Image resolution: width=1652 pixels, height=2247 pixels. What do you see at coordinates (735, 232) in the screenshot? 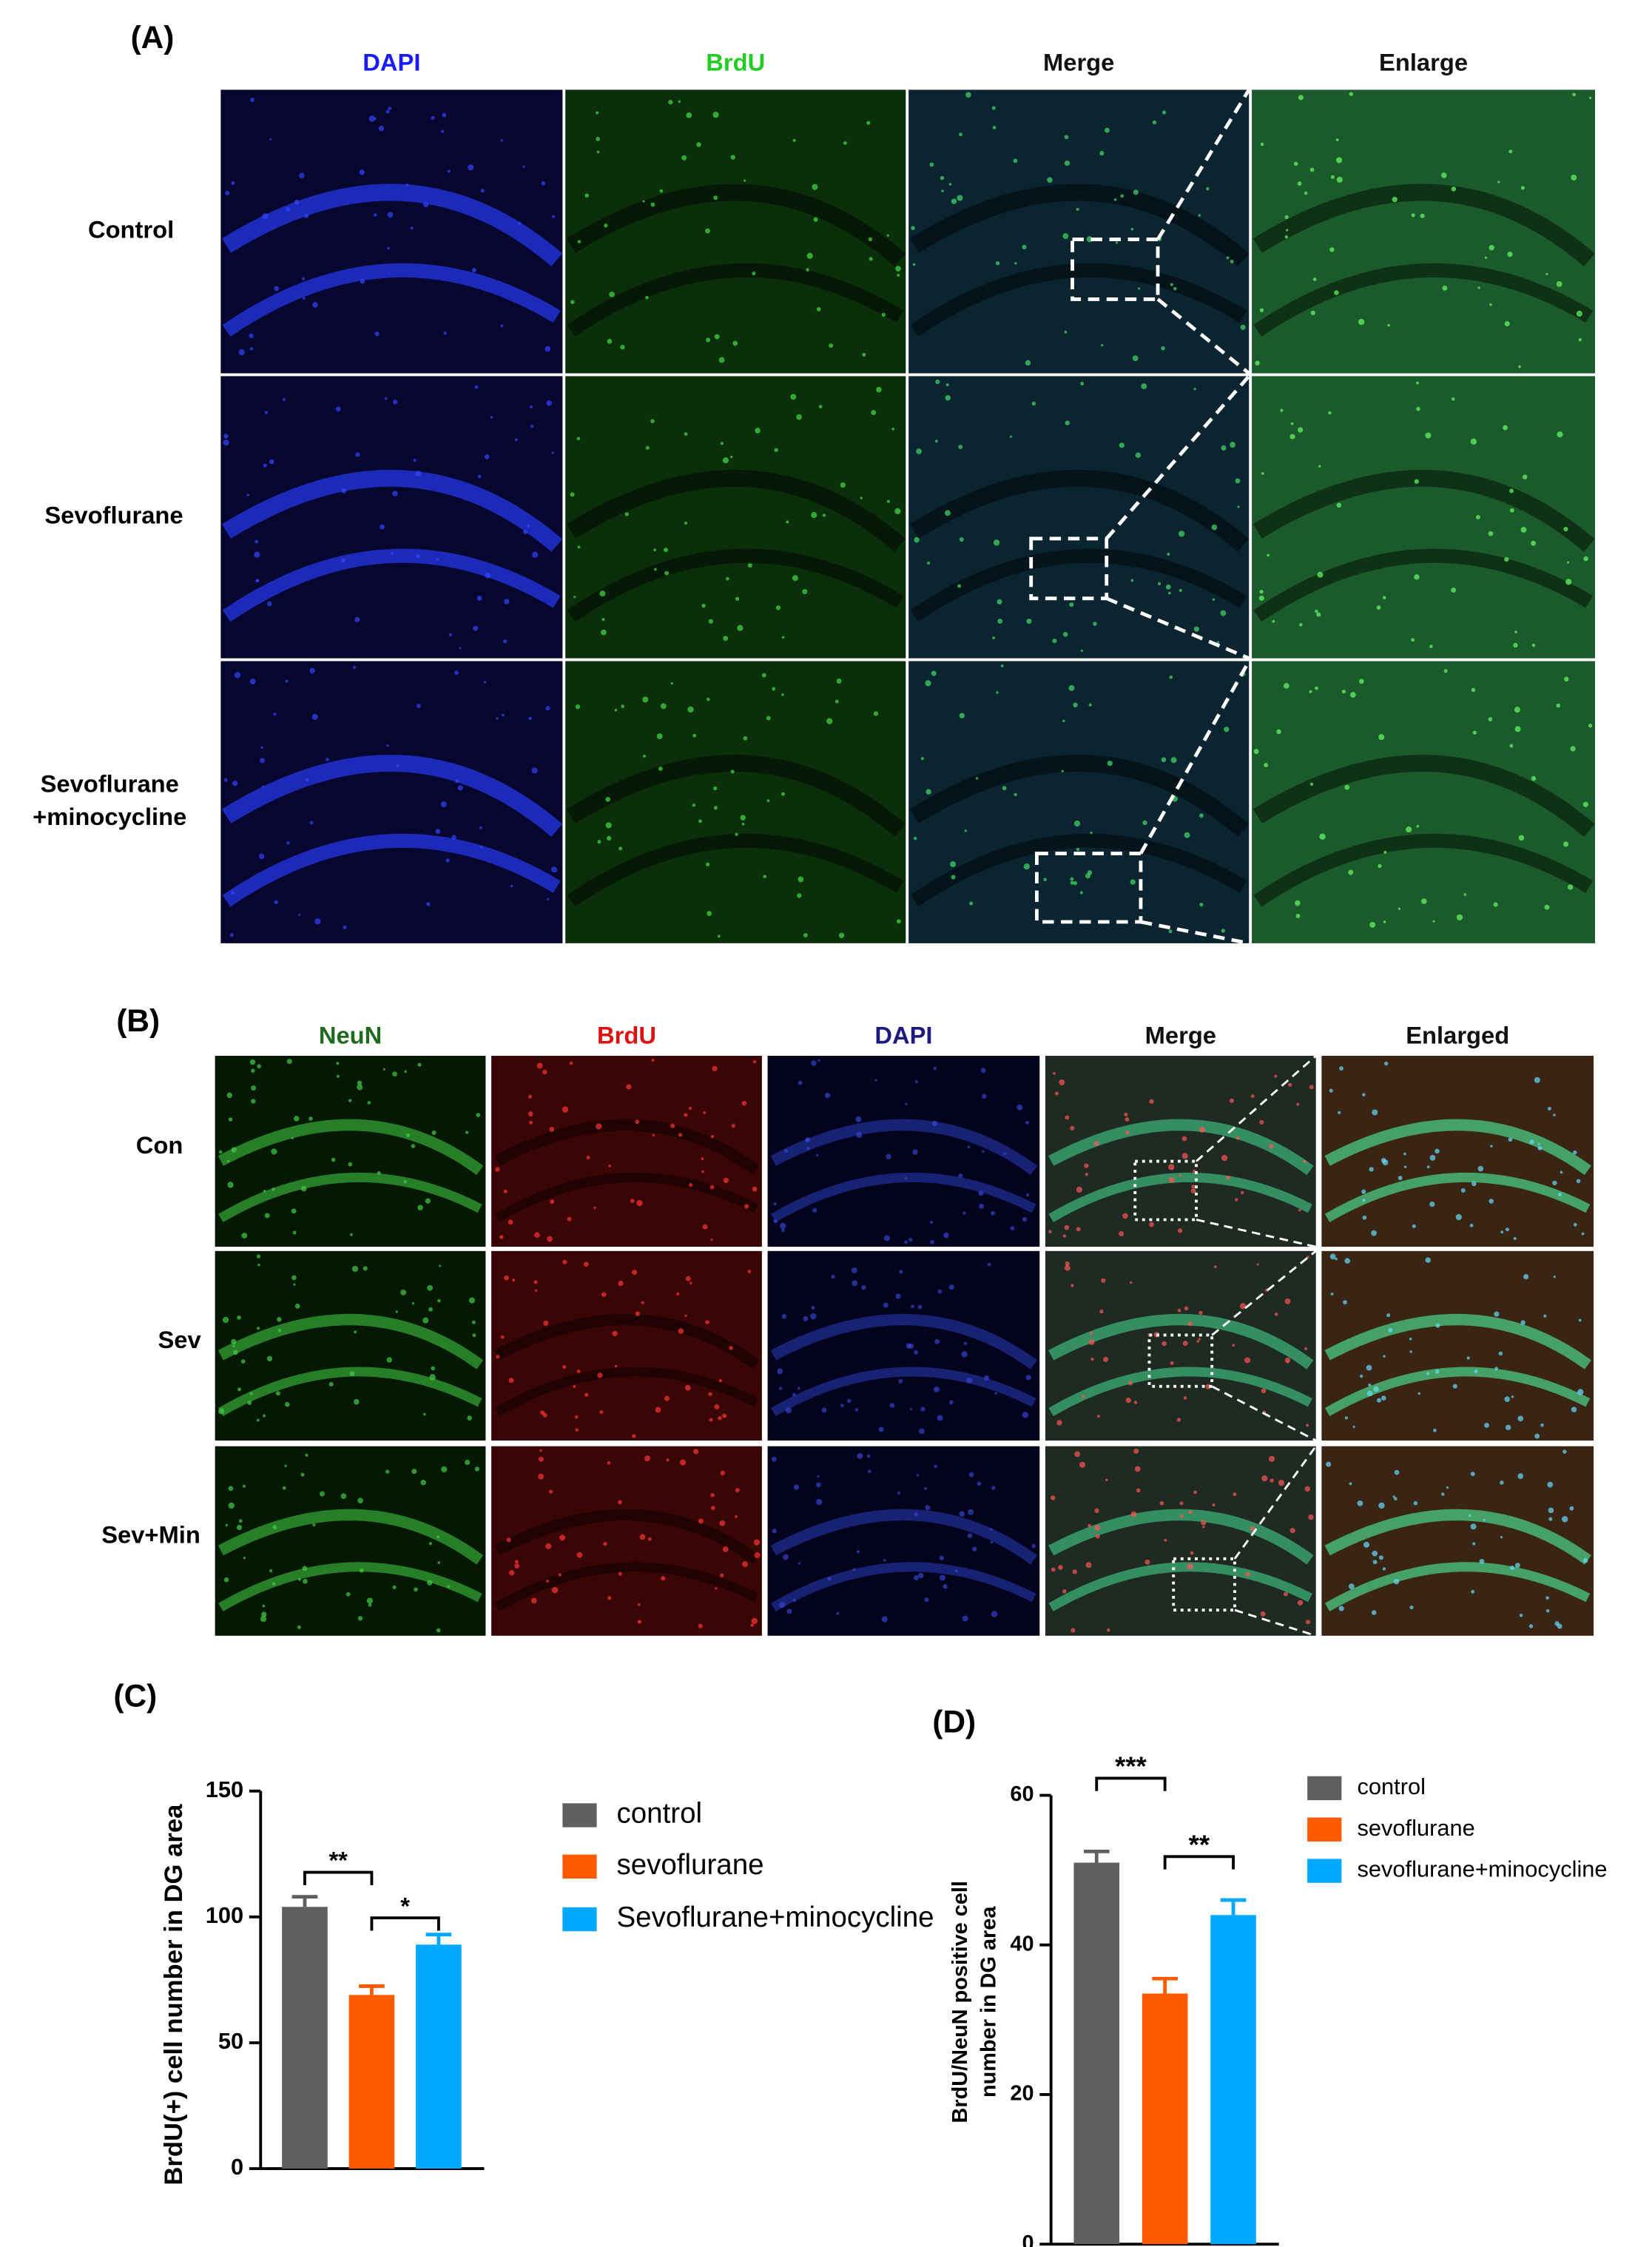
I see `micrograph` at bounding box center [735, 232].